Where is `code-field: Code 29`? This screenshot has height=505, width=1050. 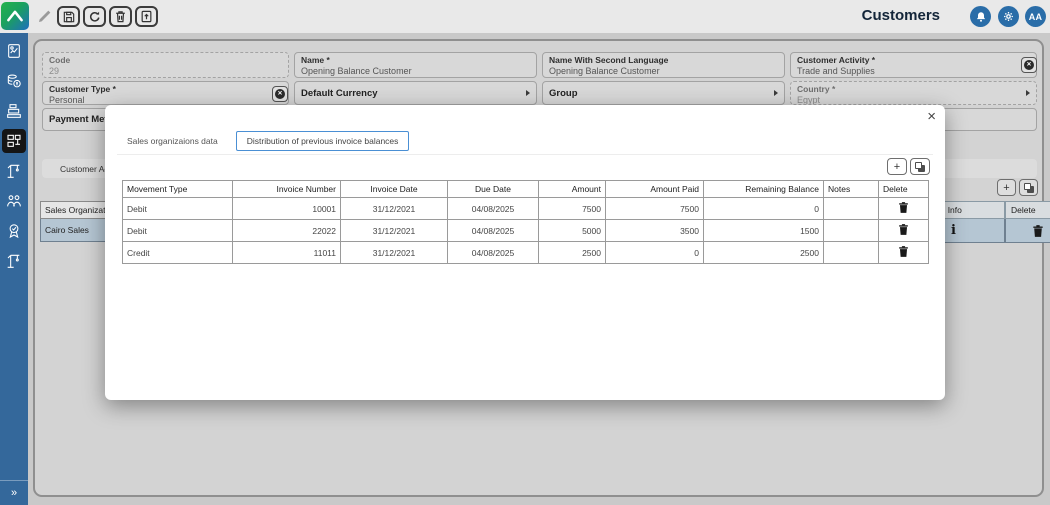 code-field: Code 29 is located at coordinates (165, 65).